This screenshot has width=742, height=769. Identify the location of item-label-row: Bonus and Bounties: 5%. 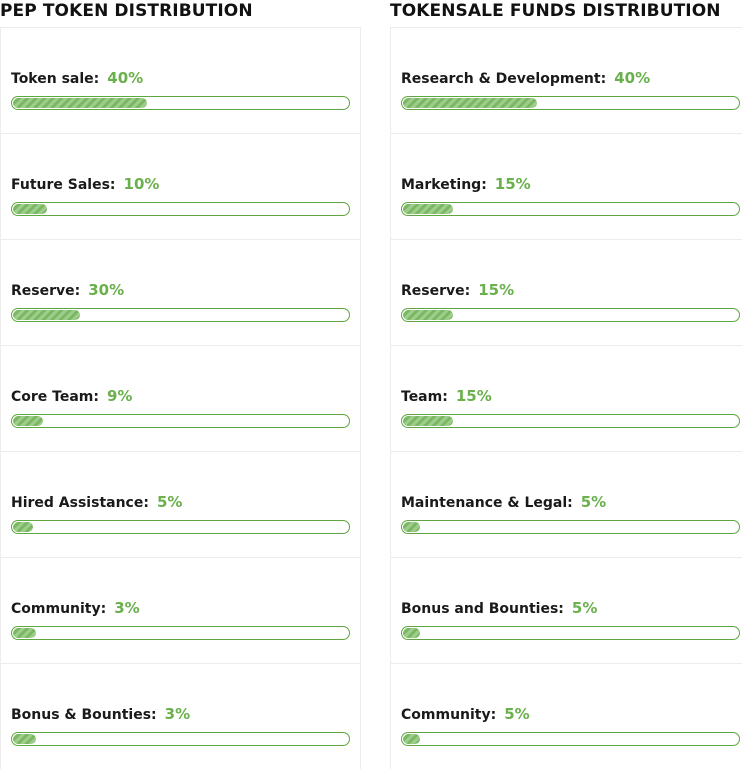
(499, 608).